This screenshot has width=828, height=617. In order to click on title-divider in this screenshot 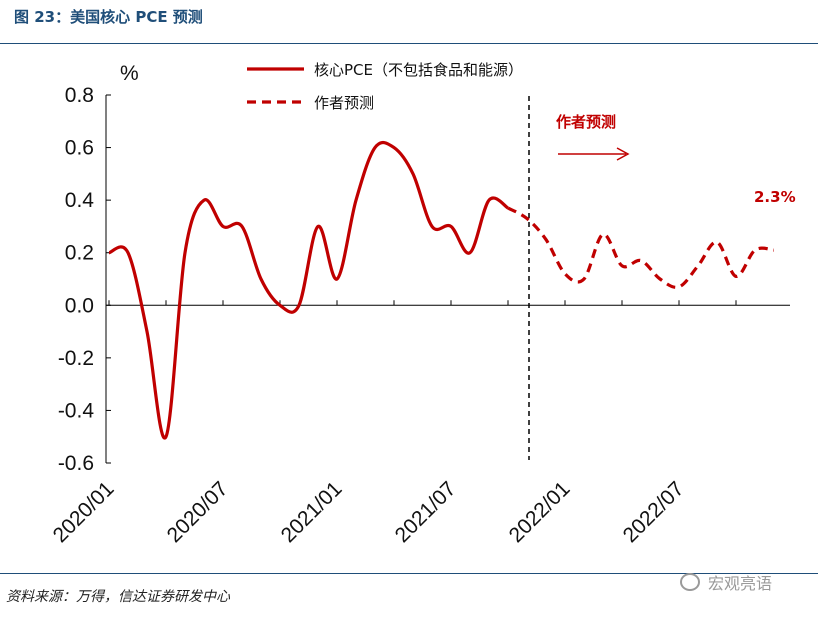, I will do `click(409, 43)`.